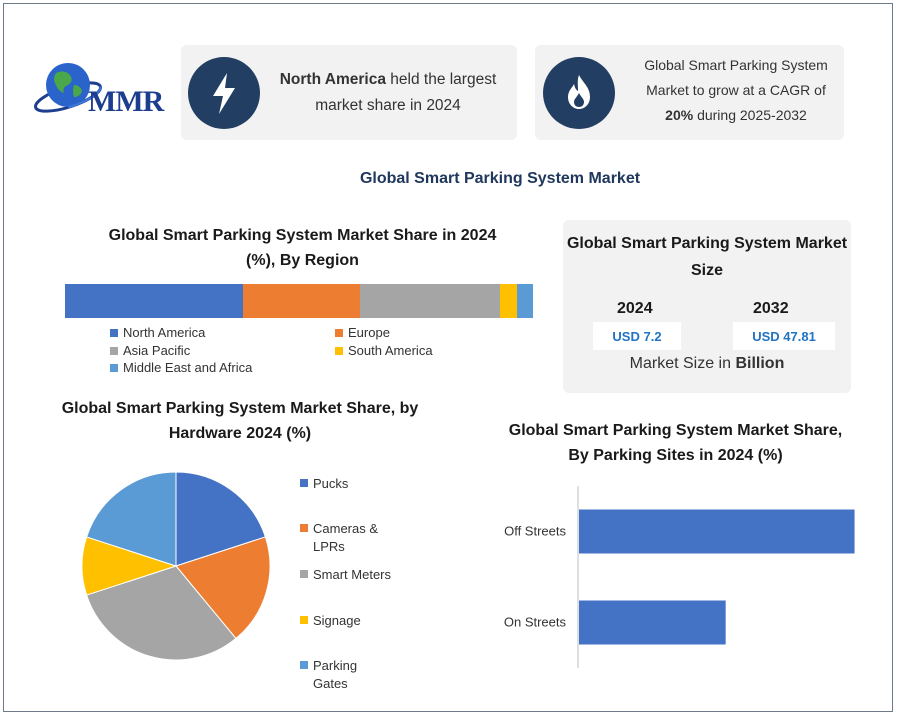  Describe the element at coordinates (430, 301) in the screenshot. I see `region-segment-asia-pacific` at that location.